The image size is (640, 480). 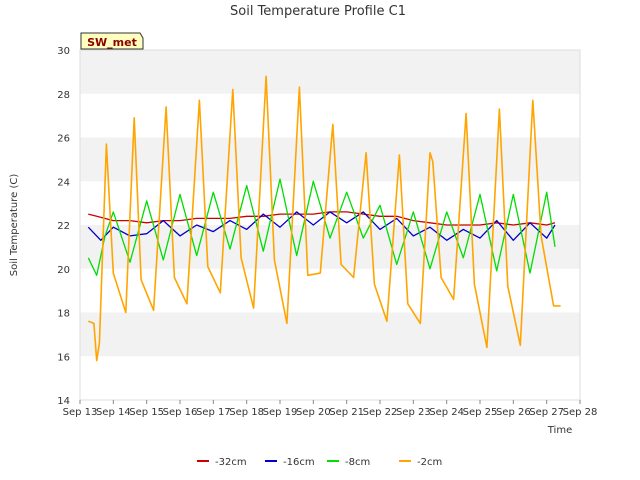 What do you see at coordinates (14, 225) in the screenshot?
I see `y-axis-label: Soil Temperature (C)` at bounding box center [14, 225].